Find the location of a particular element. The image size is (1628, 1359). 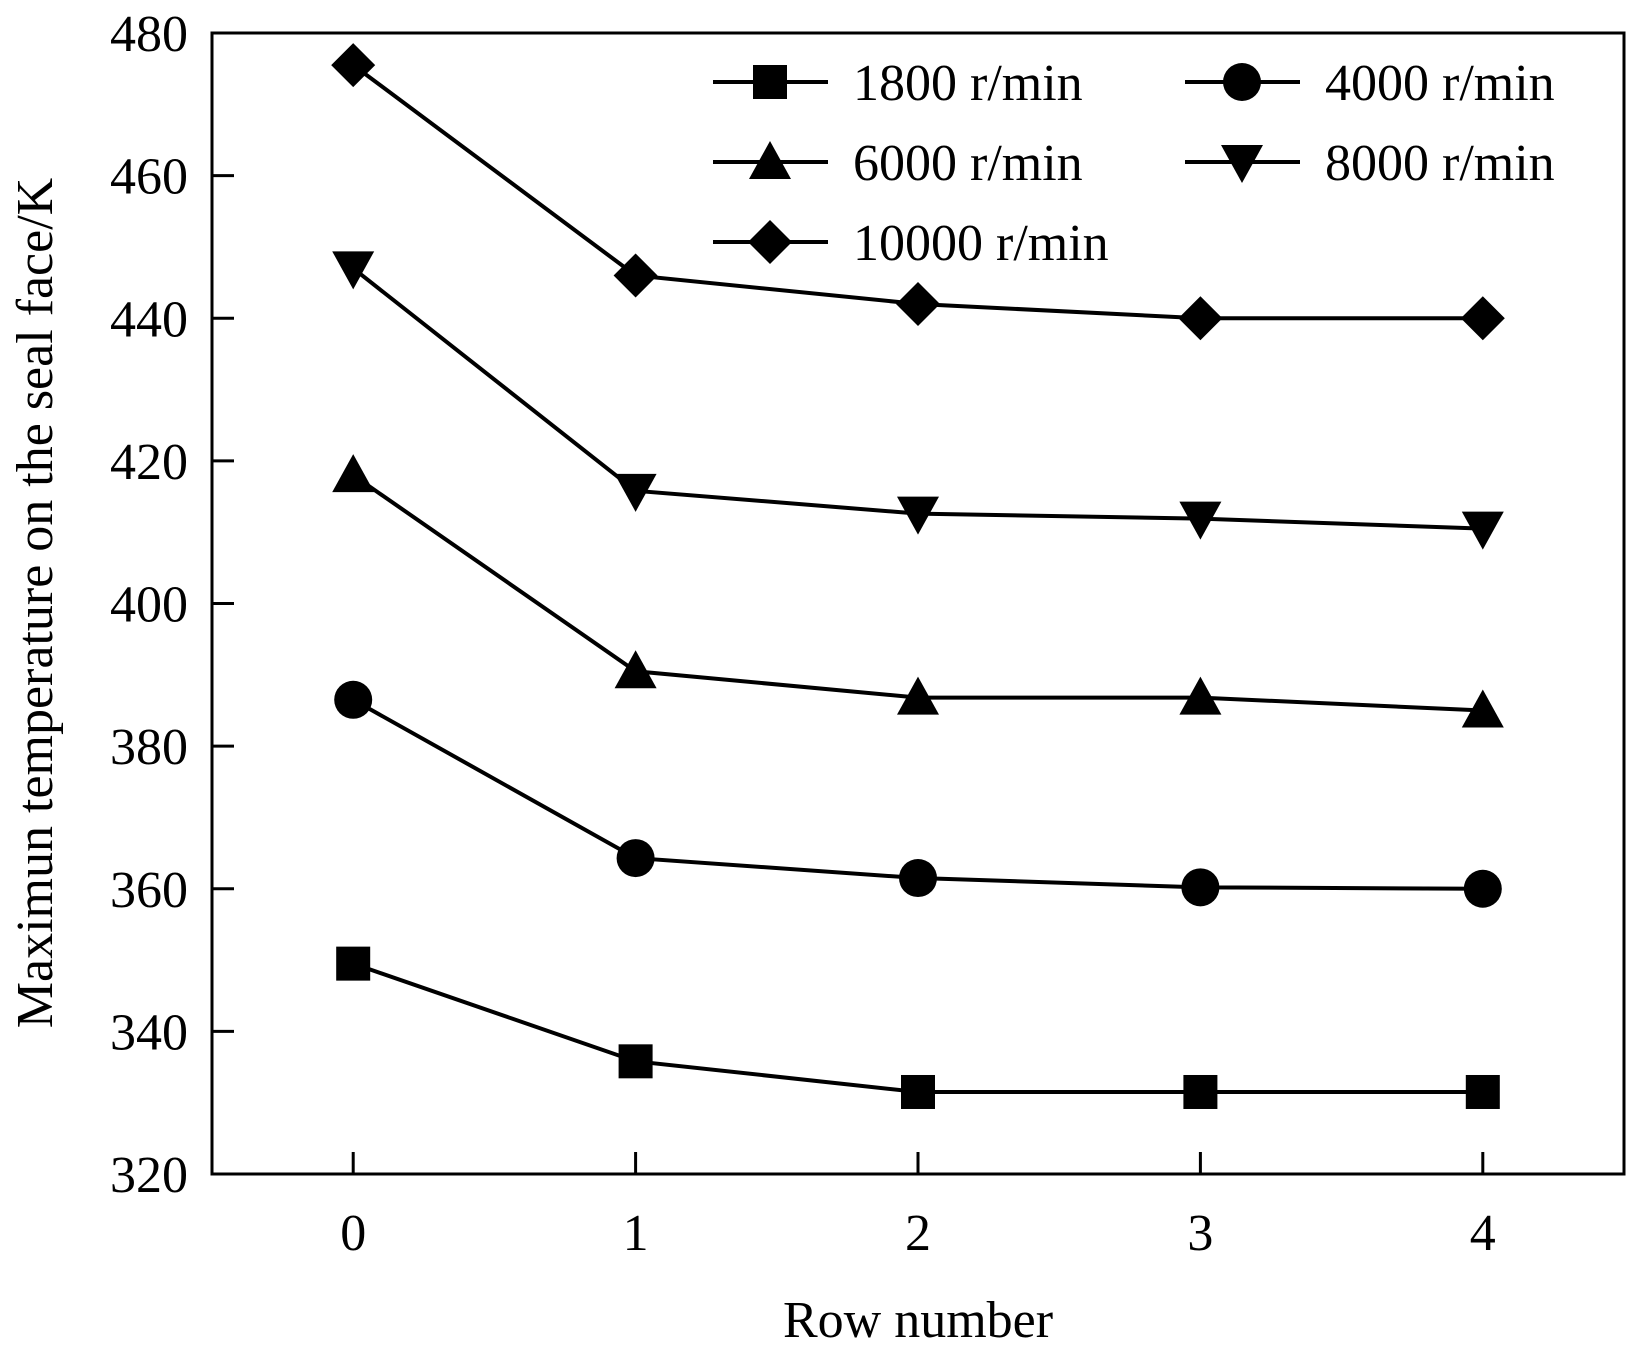

legend-marker-triangle-up is located at coordinates (770, 160).